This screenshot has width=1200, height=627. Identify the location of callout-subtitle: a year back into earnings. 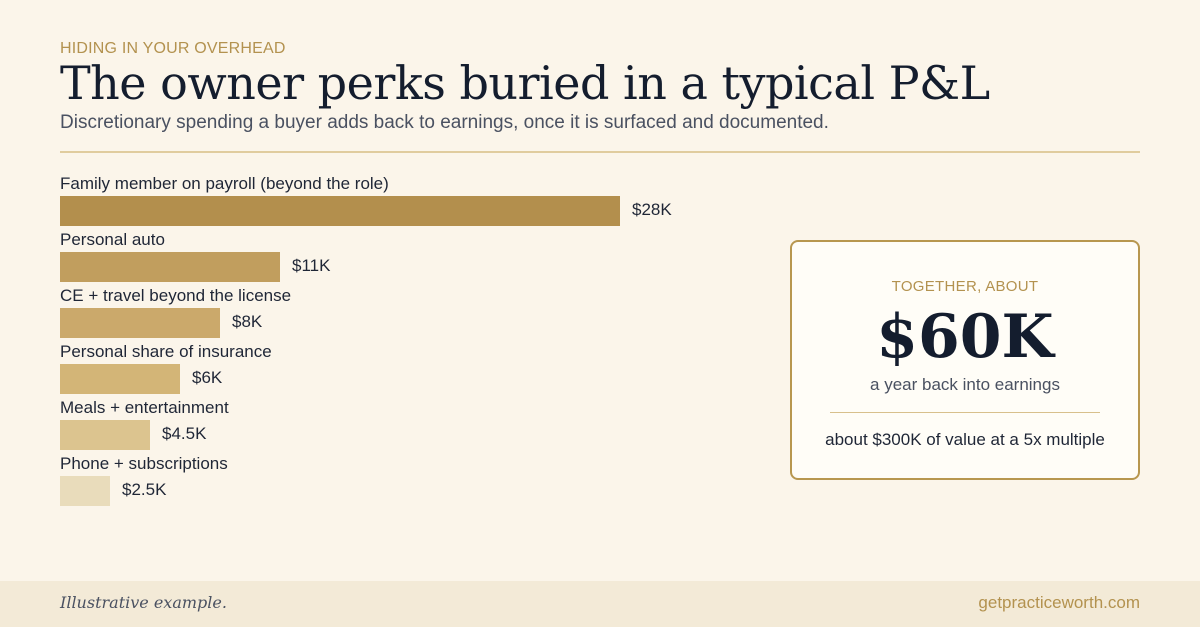
(965, 384).